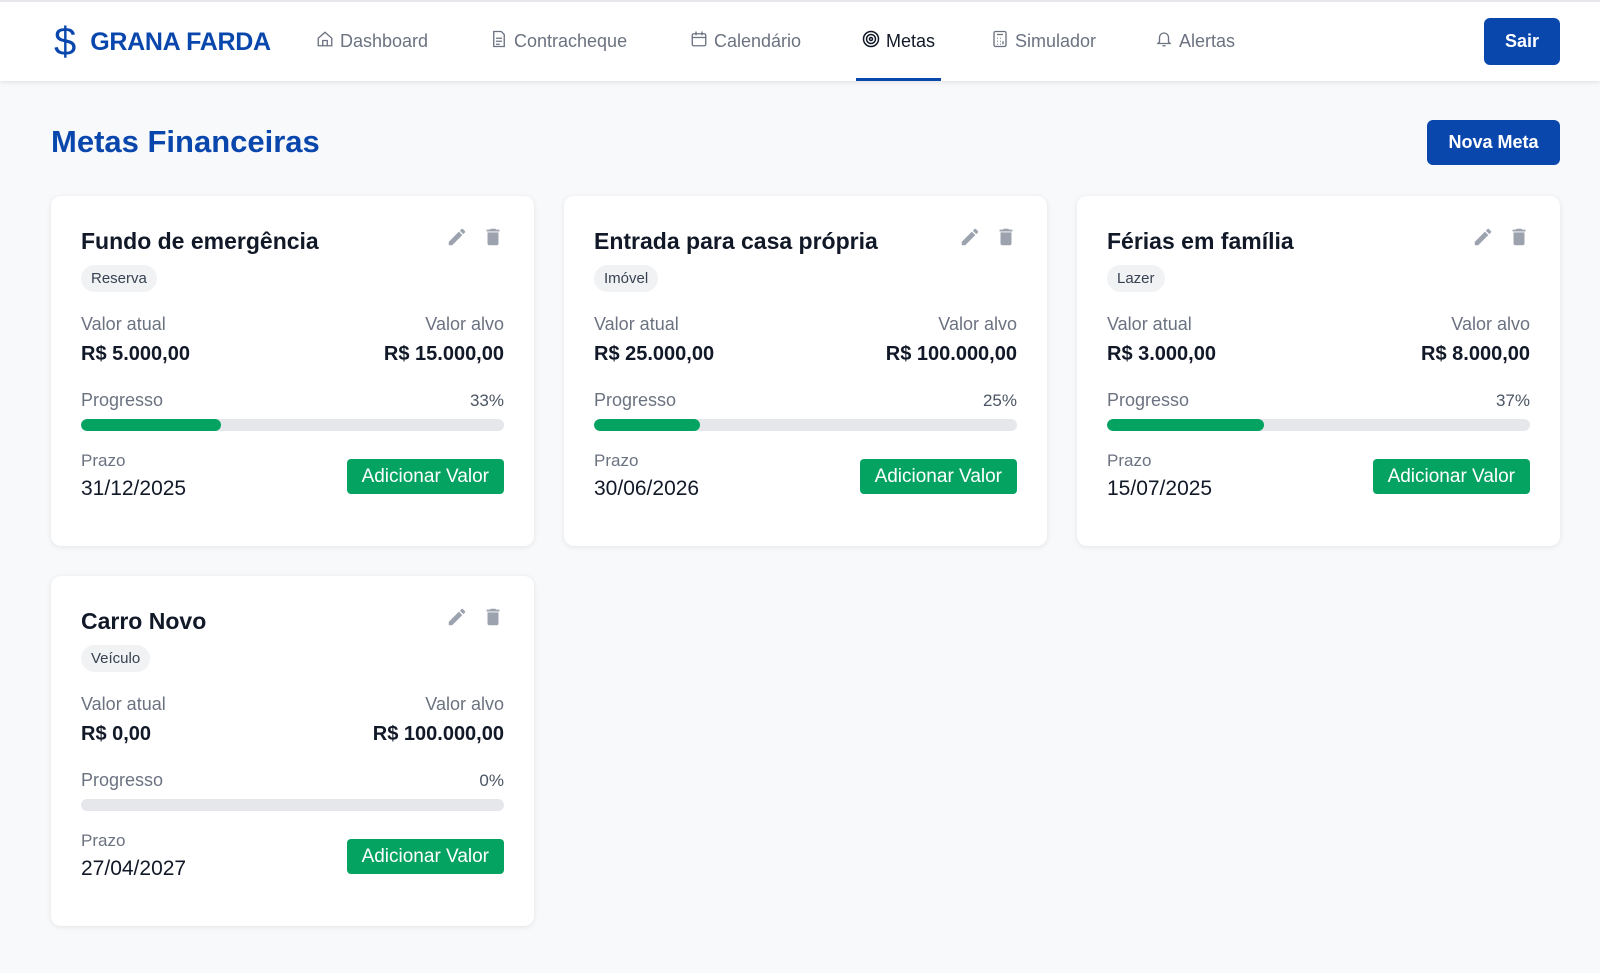  I want to click on nav-document: Contracheque, so click(558, 41).